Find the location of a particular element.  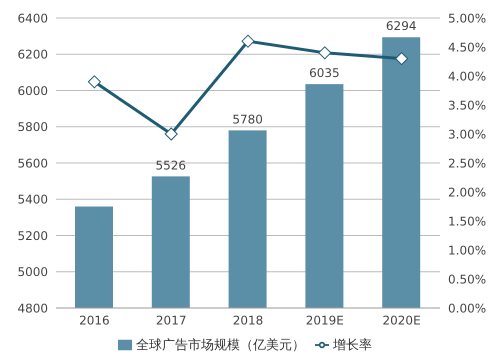

x-tick-label: 2020E is located at coordinates (401, 321).